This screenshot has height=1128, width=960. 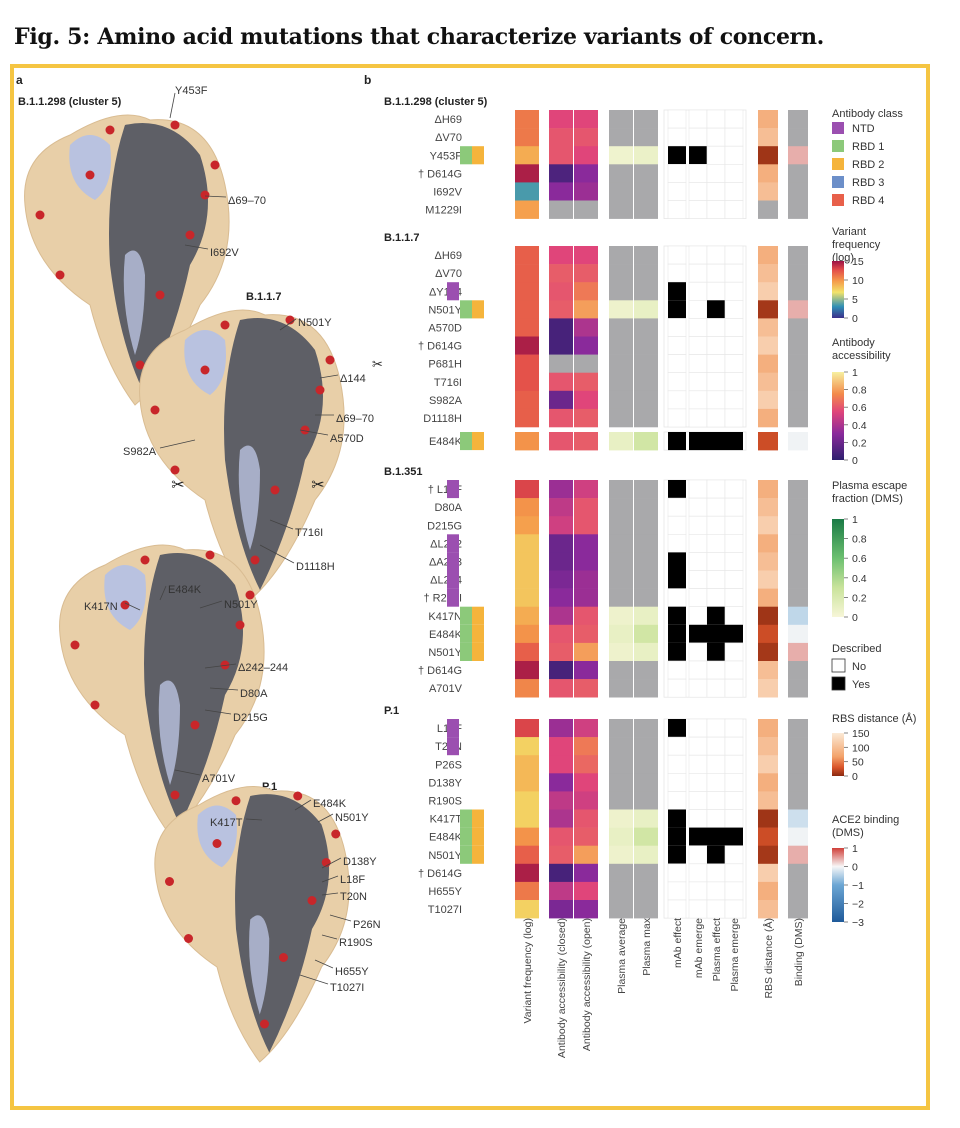 I want to click on mutation-row-label: D1118H, so click(x=442, y=419).